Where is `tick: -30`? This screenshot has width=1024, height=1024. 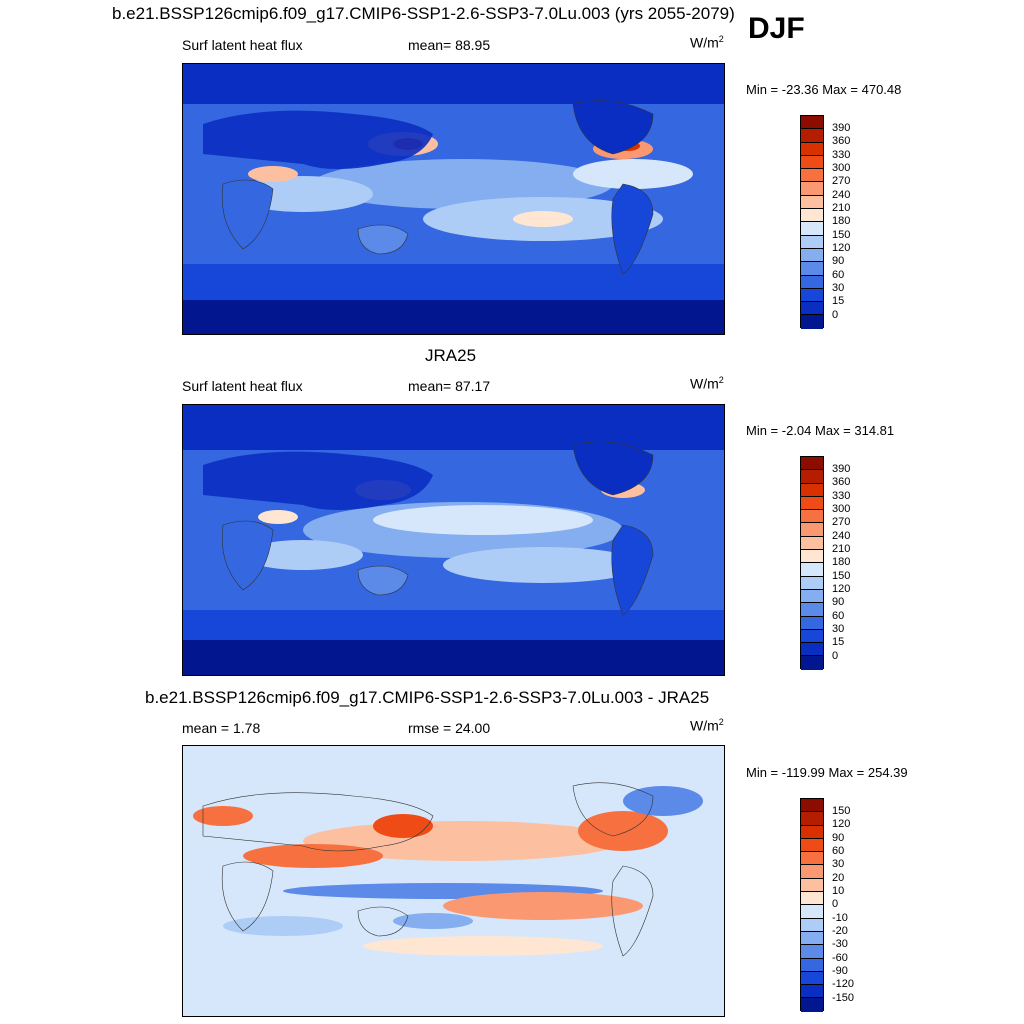
tick: -30 is located at coordinates (840, 944).